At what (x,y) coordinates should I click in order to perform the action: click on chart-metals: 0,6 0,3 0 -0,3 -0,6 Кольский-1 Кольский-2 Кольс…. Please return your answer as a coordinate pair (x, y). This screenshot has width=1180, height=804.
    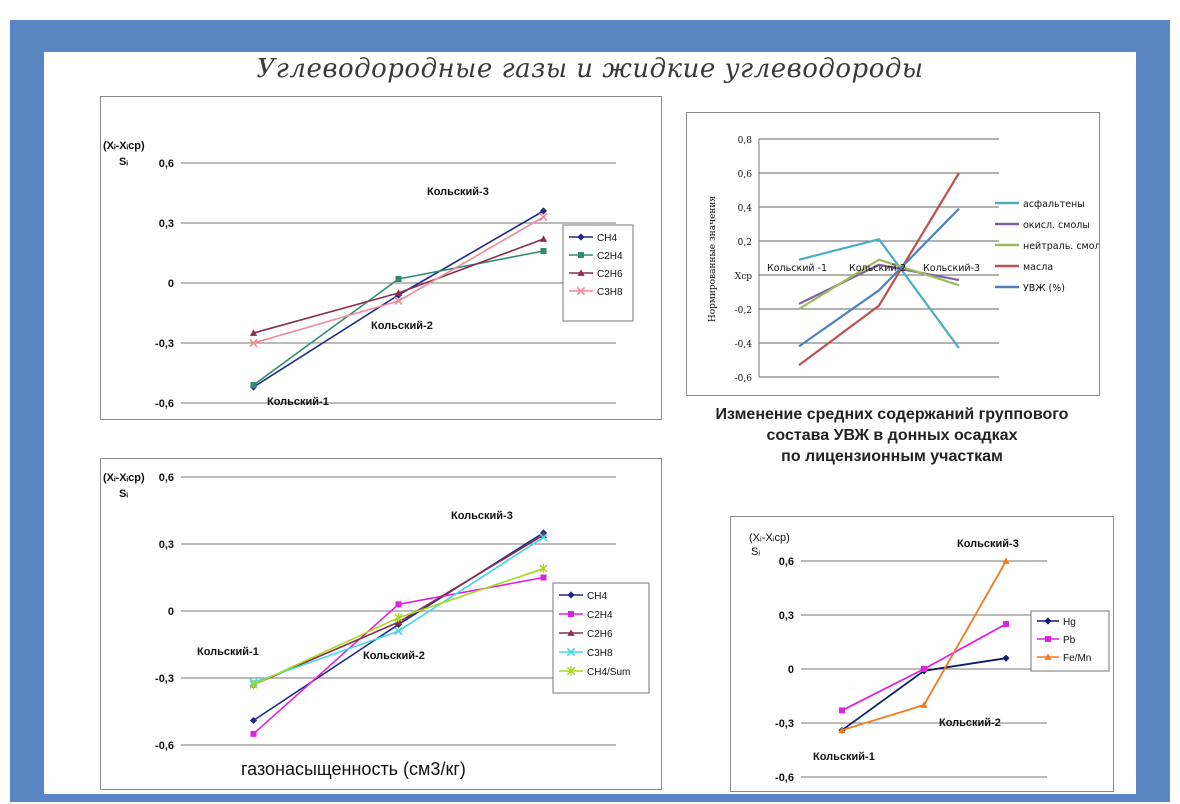
    Looking at the image, I should click on (929, 658).